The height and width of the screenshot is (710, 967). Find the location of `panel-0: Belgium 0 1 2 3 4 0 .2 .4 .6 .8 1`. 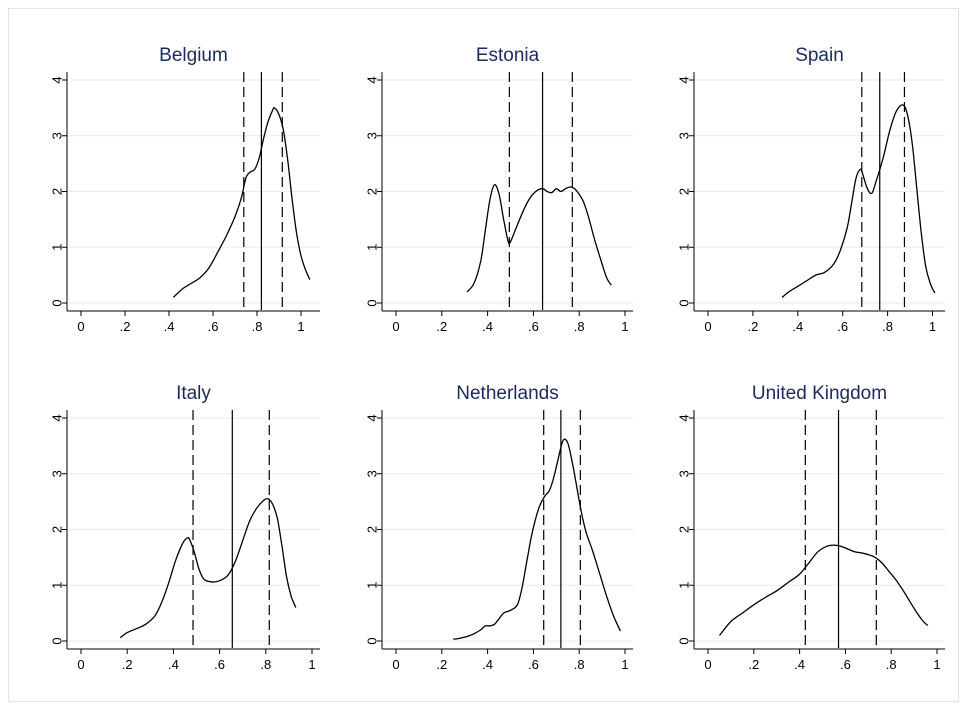

panel-0: Belgium 0 1 2 3 4 0 .2 .4 .6 .8 1 is located at coordinates (185, 189).